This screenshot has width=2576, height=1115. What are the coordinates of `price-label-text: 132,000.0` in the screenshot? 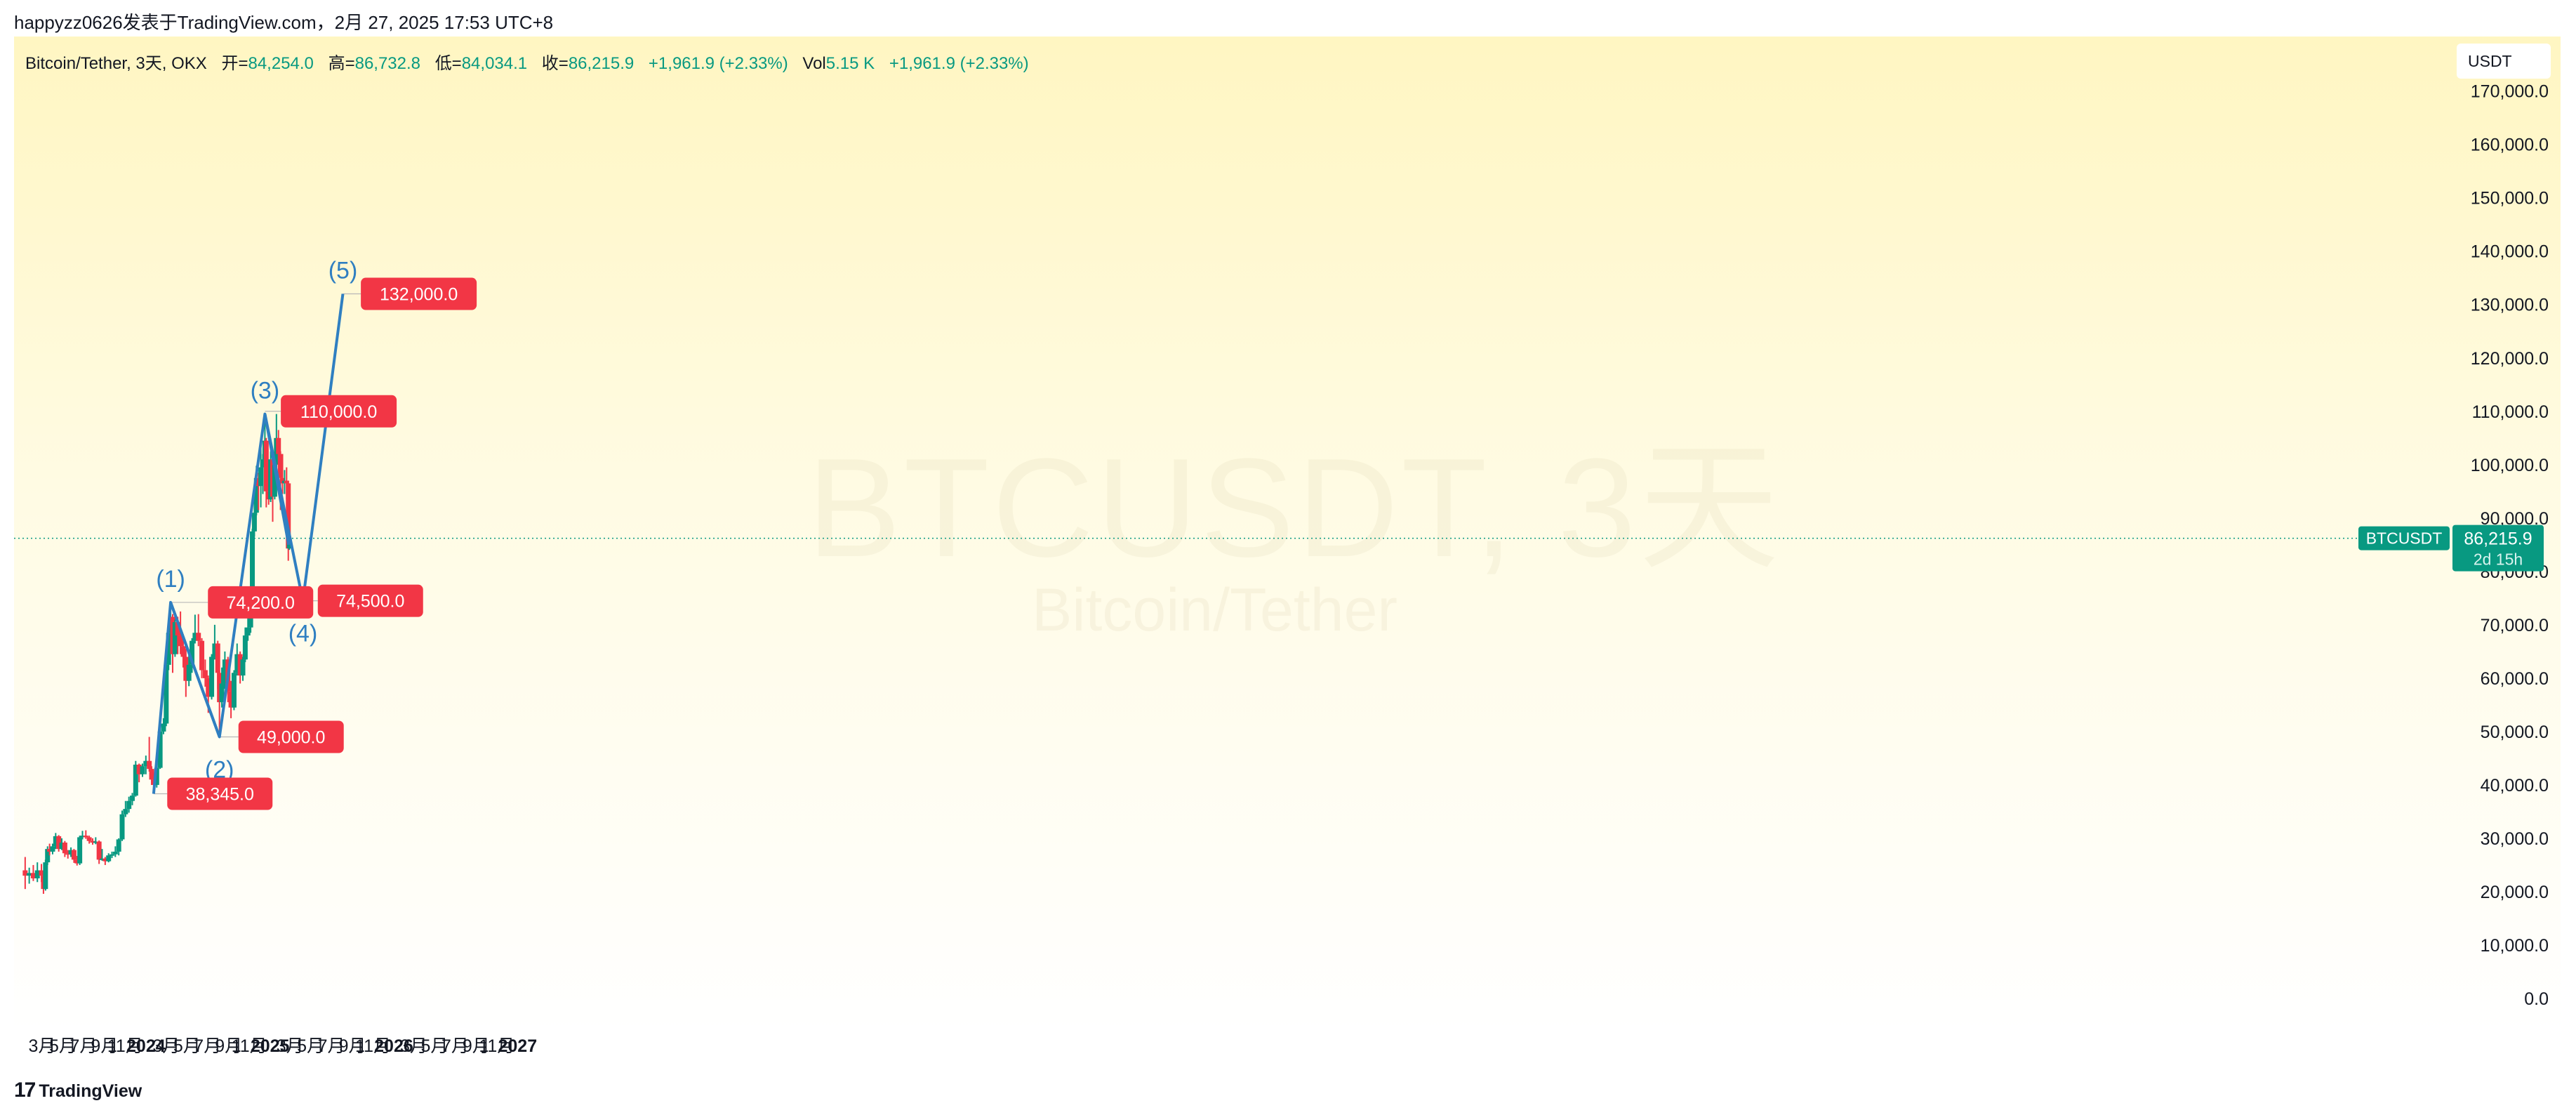 It's located at (419, 295).